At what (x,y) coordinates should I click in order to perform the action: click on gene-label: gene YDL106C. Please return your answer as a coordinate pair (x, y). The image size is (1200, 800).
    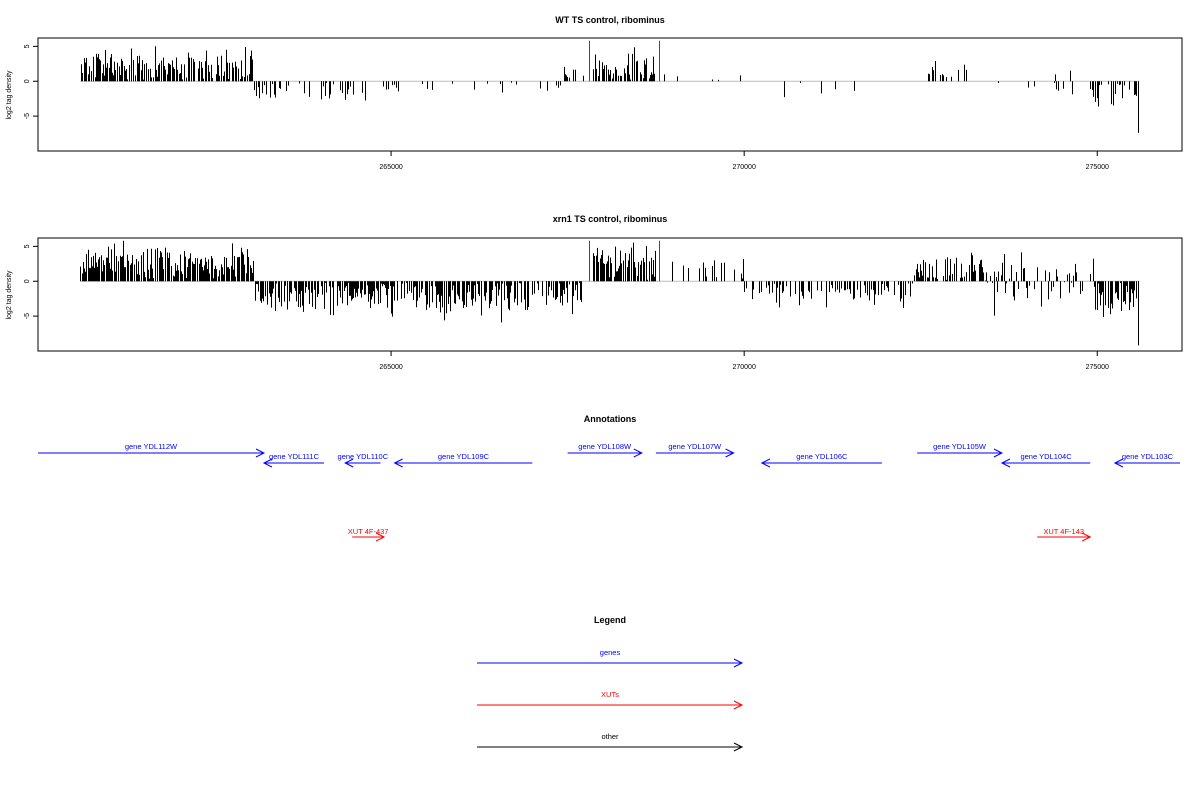
    Looking at the image, I should click on (822, 456).